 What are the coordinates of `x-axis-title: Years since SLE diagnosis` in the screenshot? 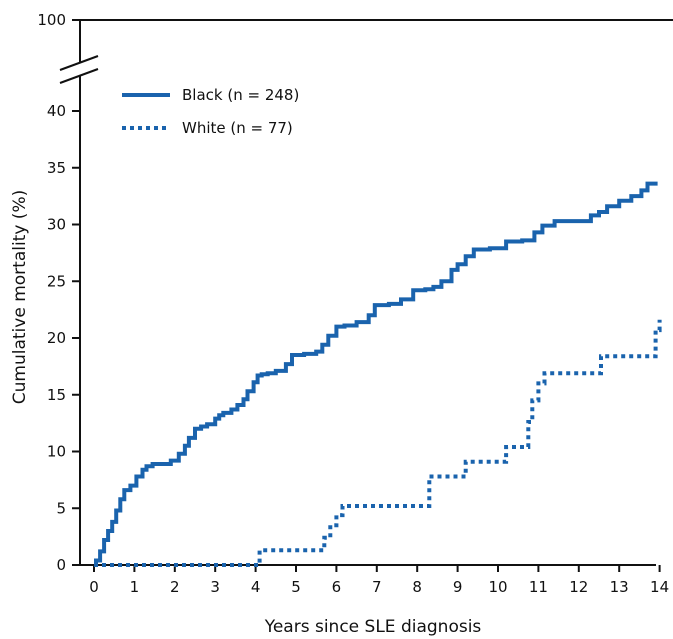 It's located at (373, 627).